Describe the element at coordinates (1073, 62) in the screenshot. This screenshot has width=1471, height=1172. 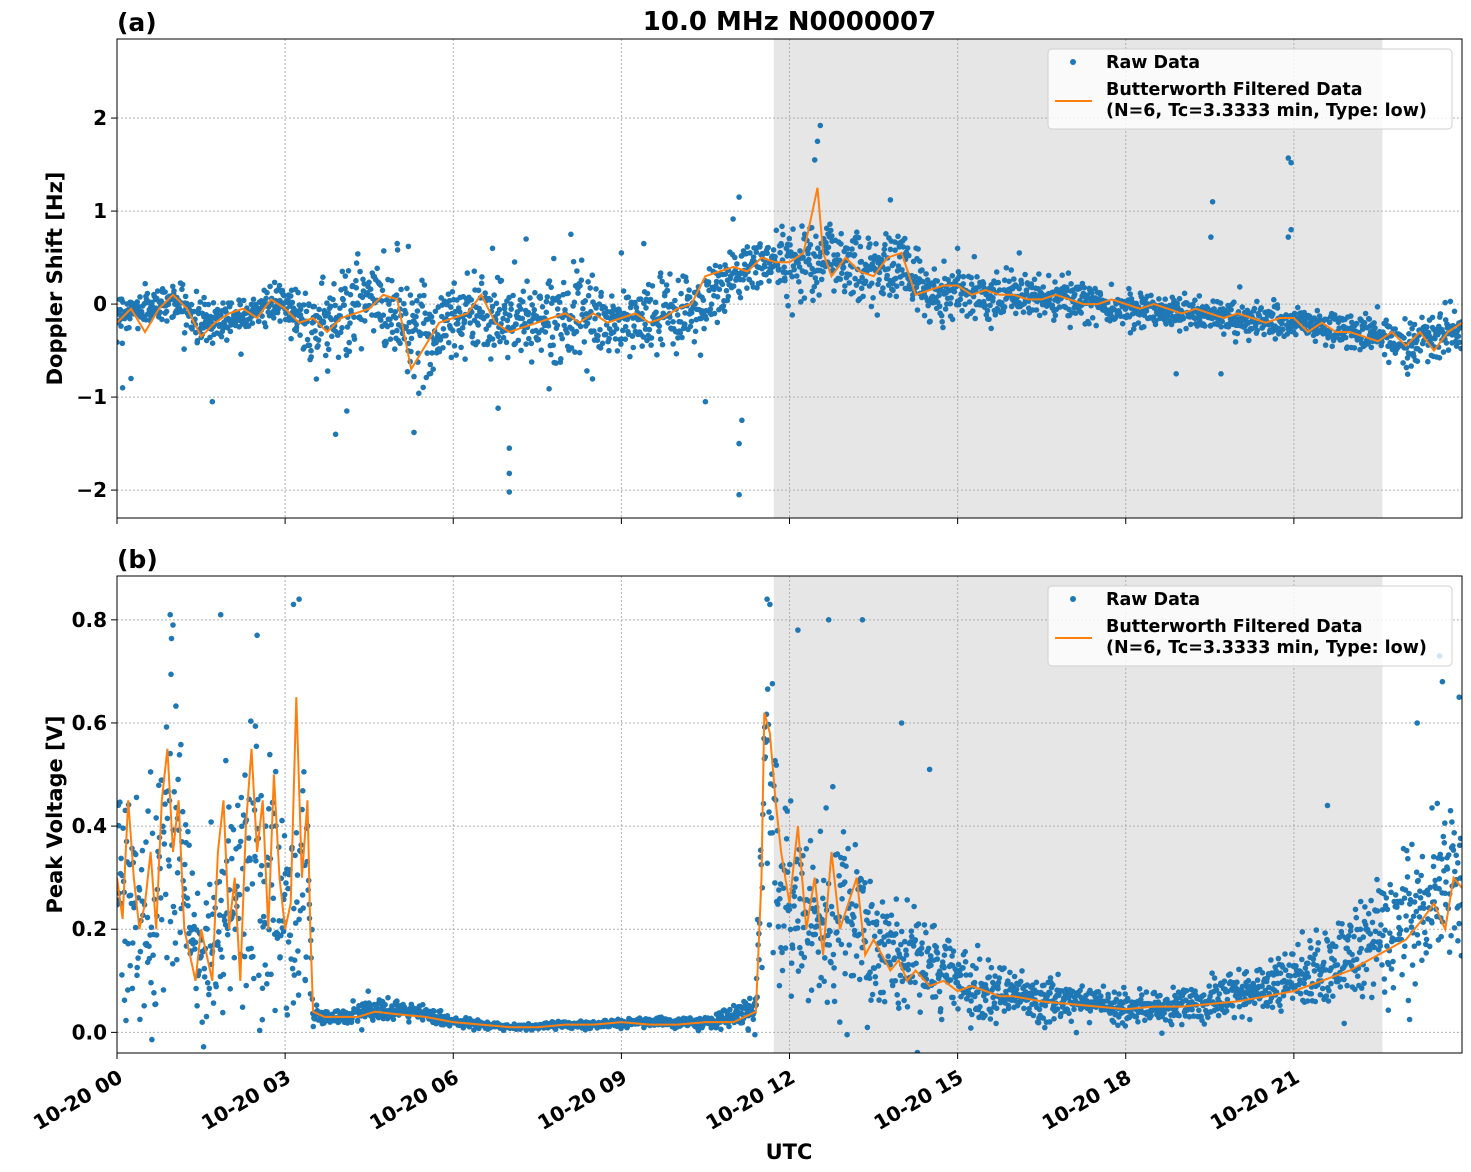
I see `legend-marker-raw` at that location.